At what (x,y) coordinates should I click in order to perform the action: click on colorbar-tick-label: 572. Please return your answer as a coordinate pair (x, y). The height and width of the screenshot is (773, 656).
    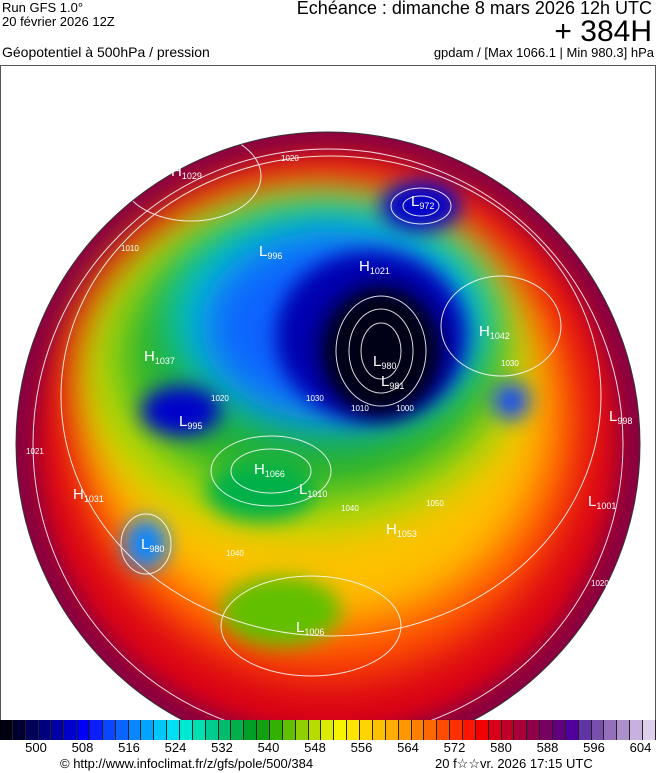
    Looking at the image, I should click on (454, 747).